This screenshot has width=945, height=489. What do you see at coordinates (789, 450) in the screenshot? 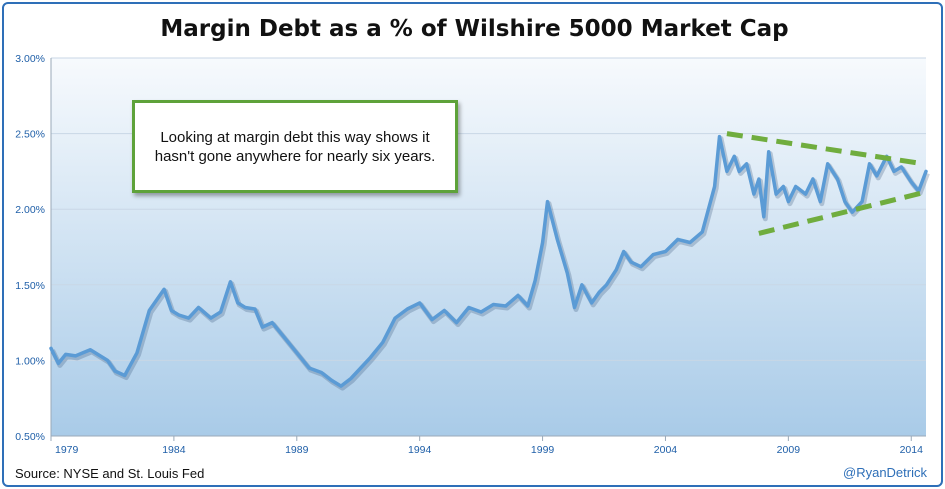
I see `x-tick-label: 2009` at bounding box center [789, 450].